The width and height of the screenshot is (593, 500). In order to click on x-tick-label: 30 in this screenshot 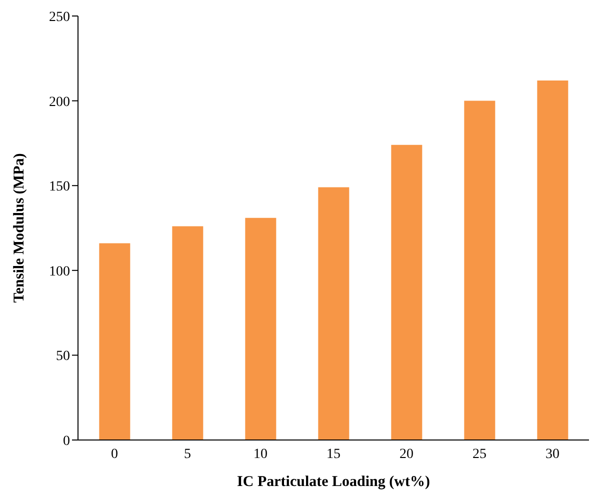, I will do `click(553, 454)`.